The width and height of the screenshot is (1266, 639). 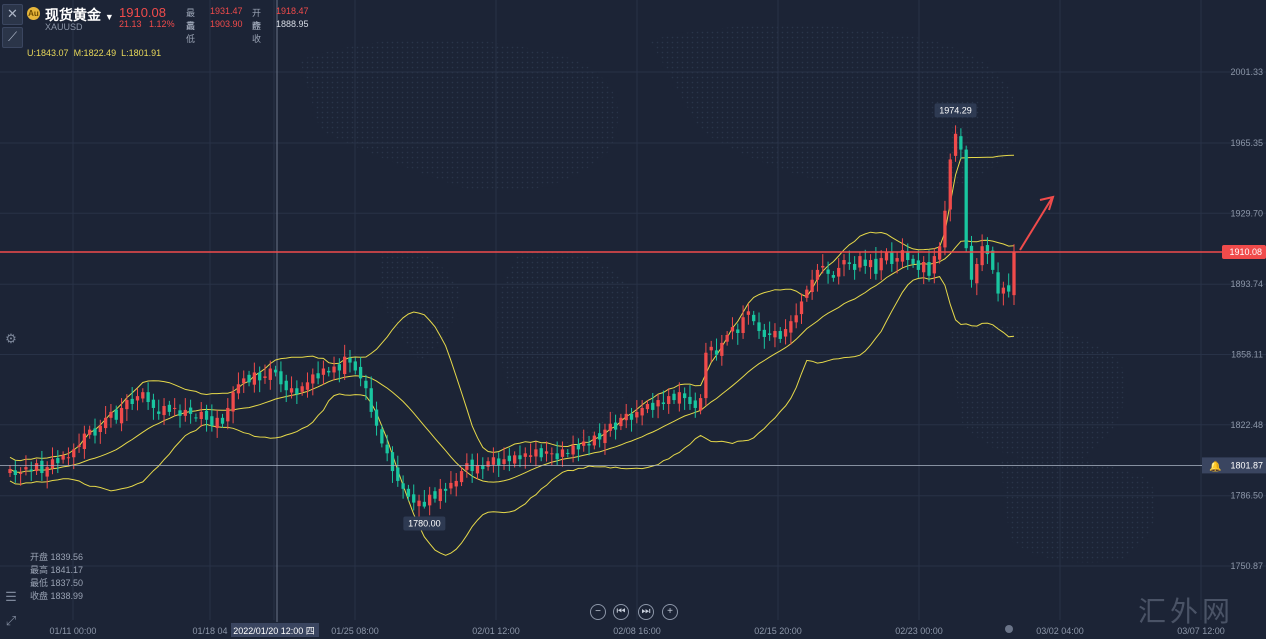 What do you see at coordinates (142, 12) in the screenshot?
I see `last-price: 1910.08` at bounding box center [142, 12].